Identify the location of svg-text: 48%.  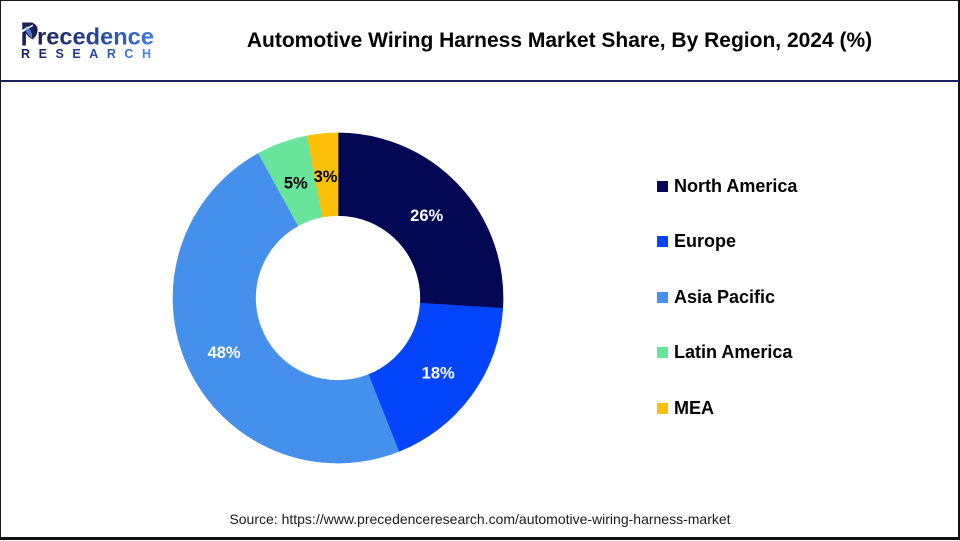
(224, 353).